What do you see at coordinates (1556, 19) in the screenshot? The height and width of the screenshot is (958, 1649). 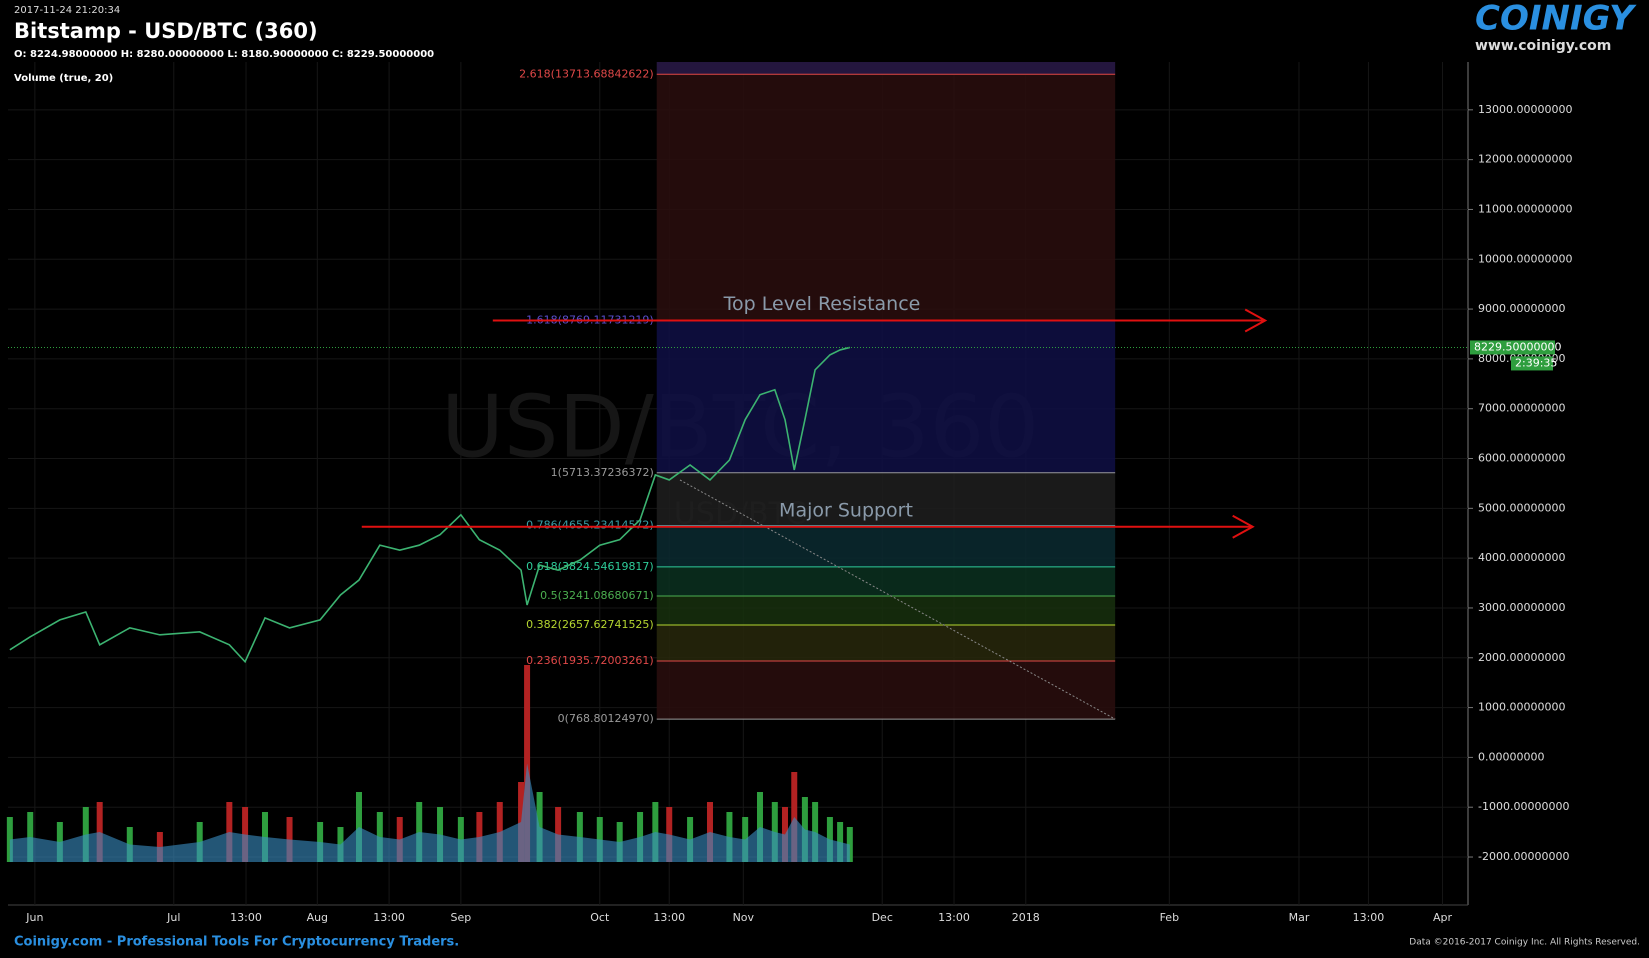 I see `logo: COINIGY` at bounding box center [1556, 19].